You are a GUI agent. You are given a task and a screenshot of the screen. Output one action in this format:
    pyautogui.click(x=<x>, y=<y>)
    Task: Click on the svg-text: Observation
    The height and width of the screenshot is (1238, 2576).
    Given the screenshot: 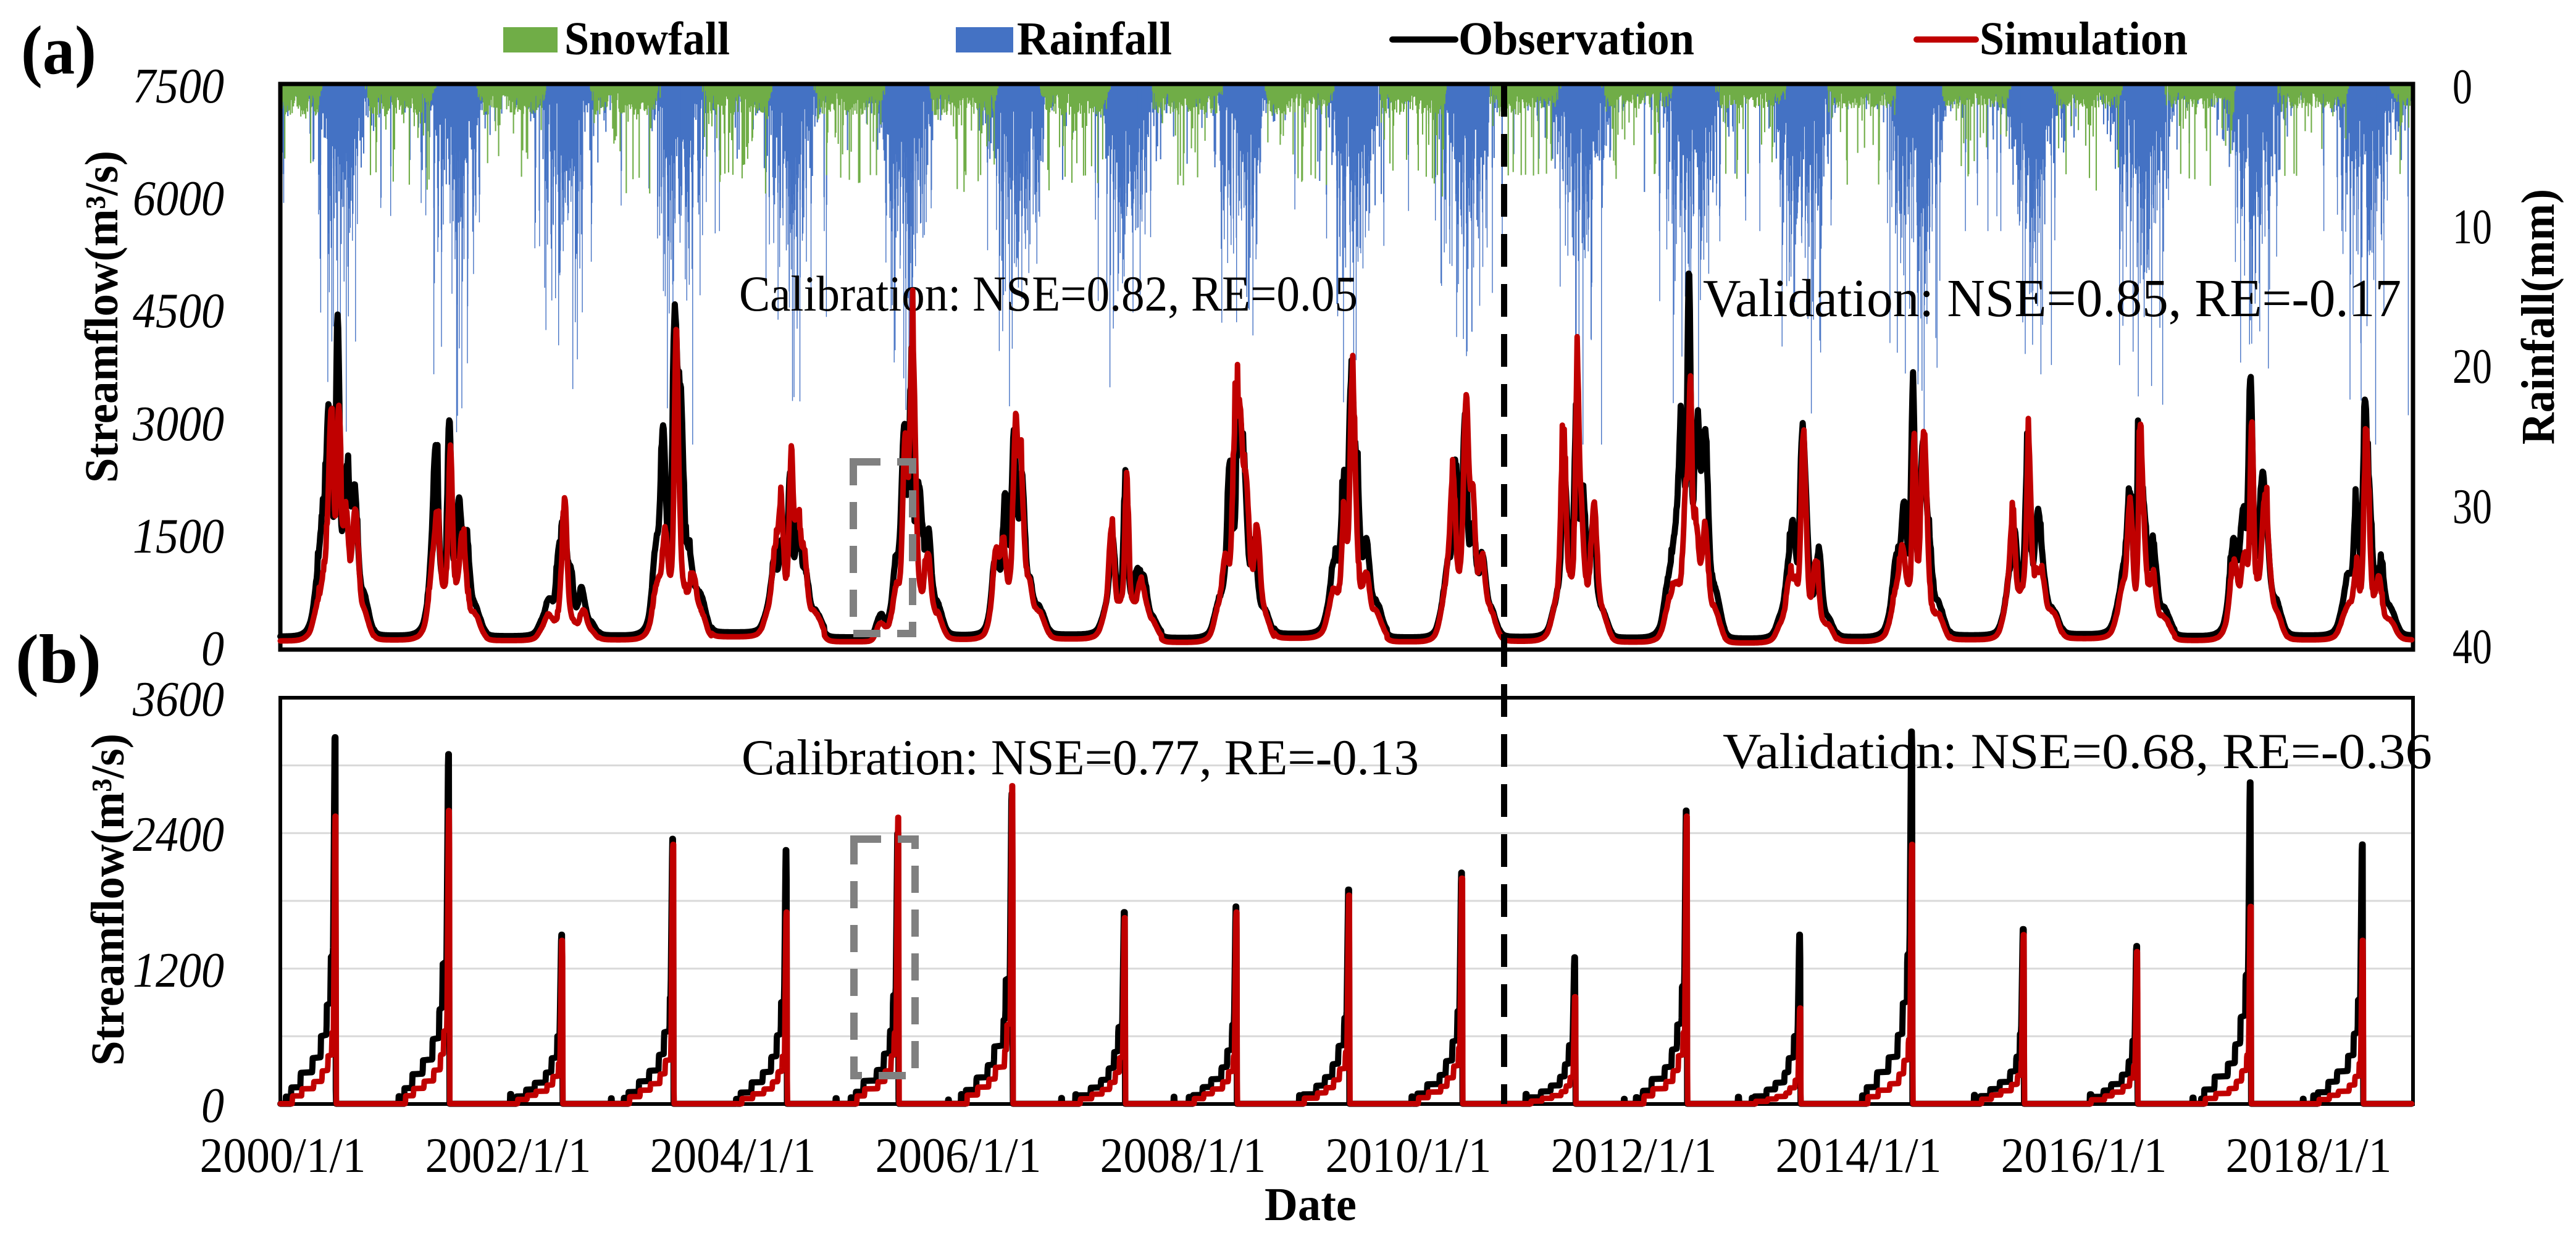 What is the action you would take?
    pyautogui.click(x=1576, y=39)
    